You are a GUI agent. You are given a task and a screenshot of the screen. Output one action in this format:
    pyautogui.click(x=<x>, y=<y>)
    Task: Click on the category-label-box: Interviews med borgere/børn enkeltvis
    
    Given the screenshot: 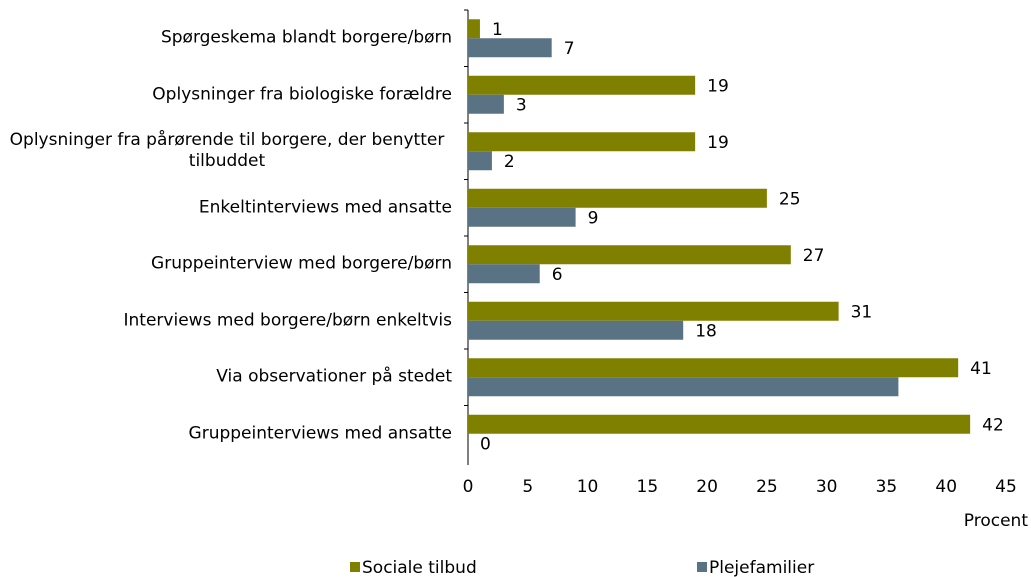 What is the action you would take?
    pyautogui.click(x=227, y=320)
    